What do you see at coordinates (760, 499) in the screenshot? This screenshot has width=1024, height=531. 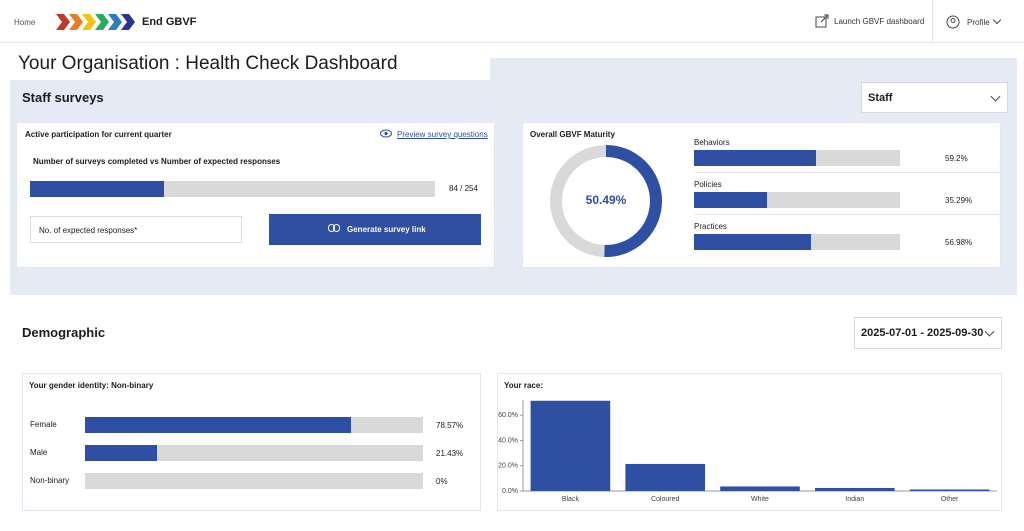 I see `x-tick-label: White` at bounding box center [760, 499].